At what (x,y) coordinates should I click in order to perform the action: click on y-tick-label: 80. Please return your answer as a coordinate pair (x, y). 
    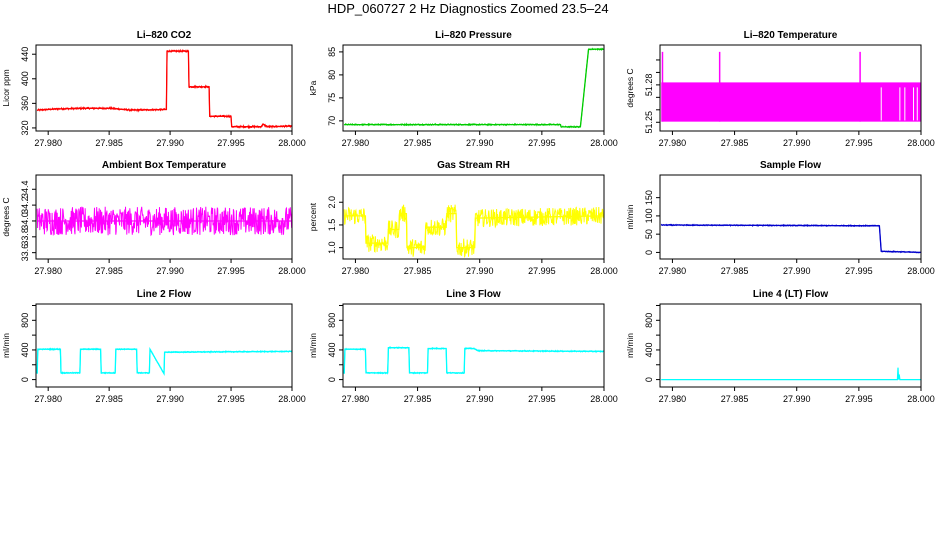
    Looking at the image, I should click on (332, 75).